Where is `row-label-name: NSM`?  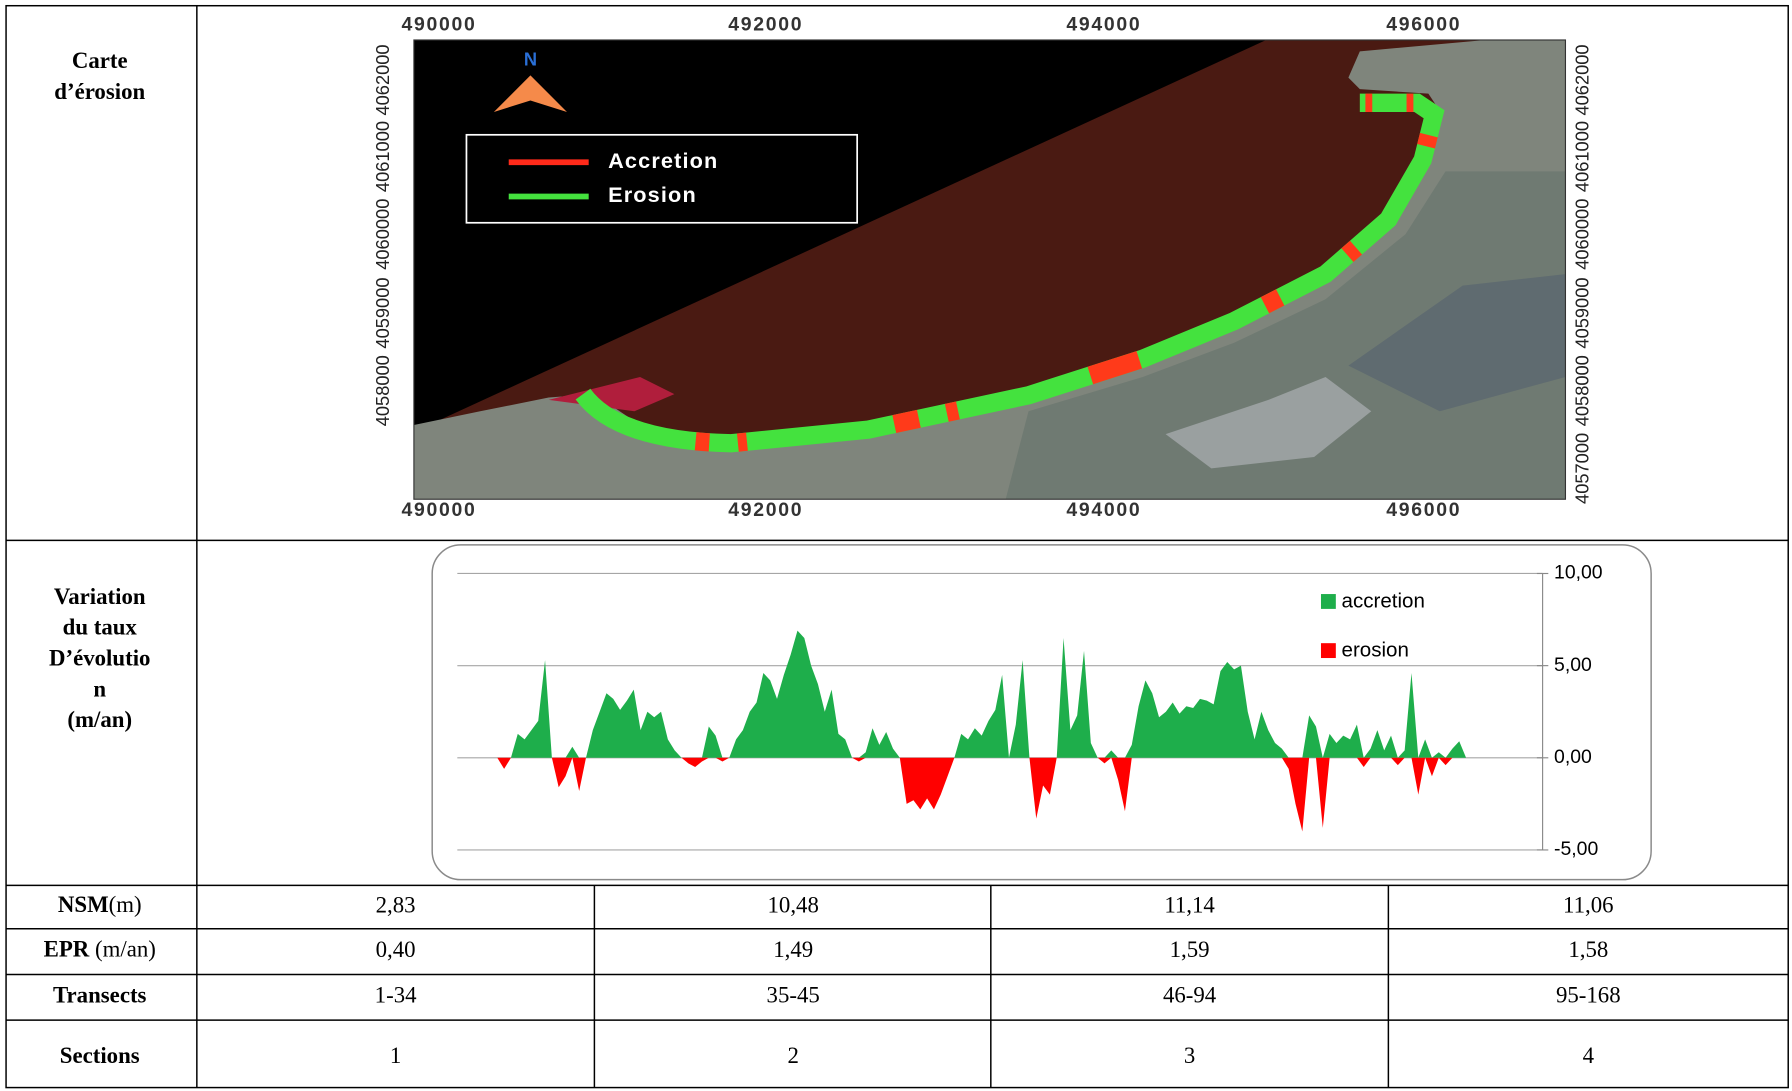
row-label-name: NSM is located at coordinates (83, 904).